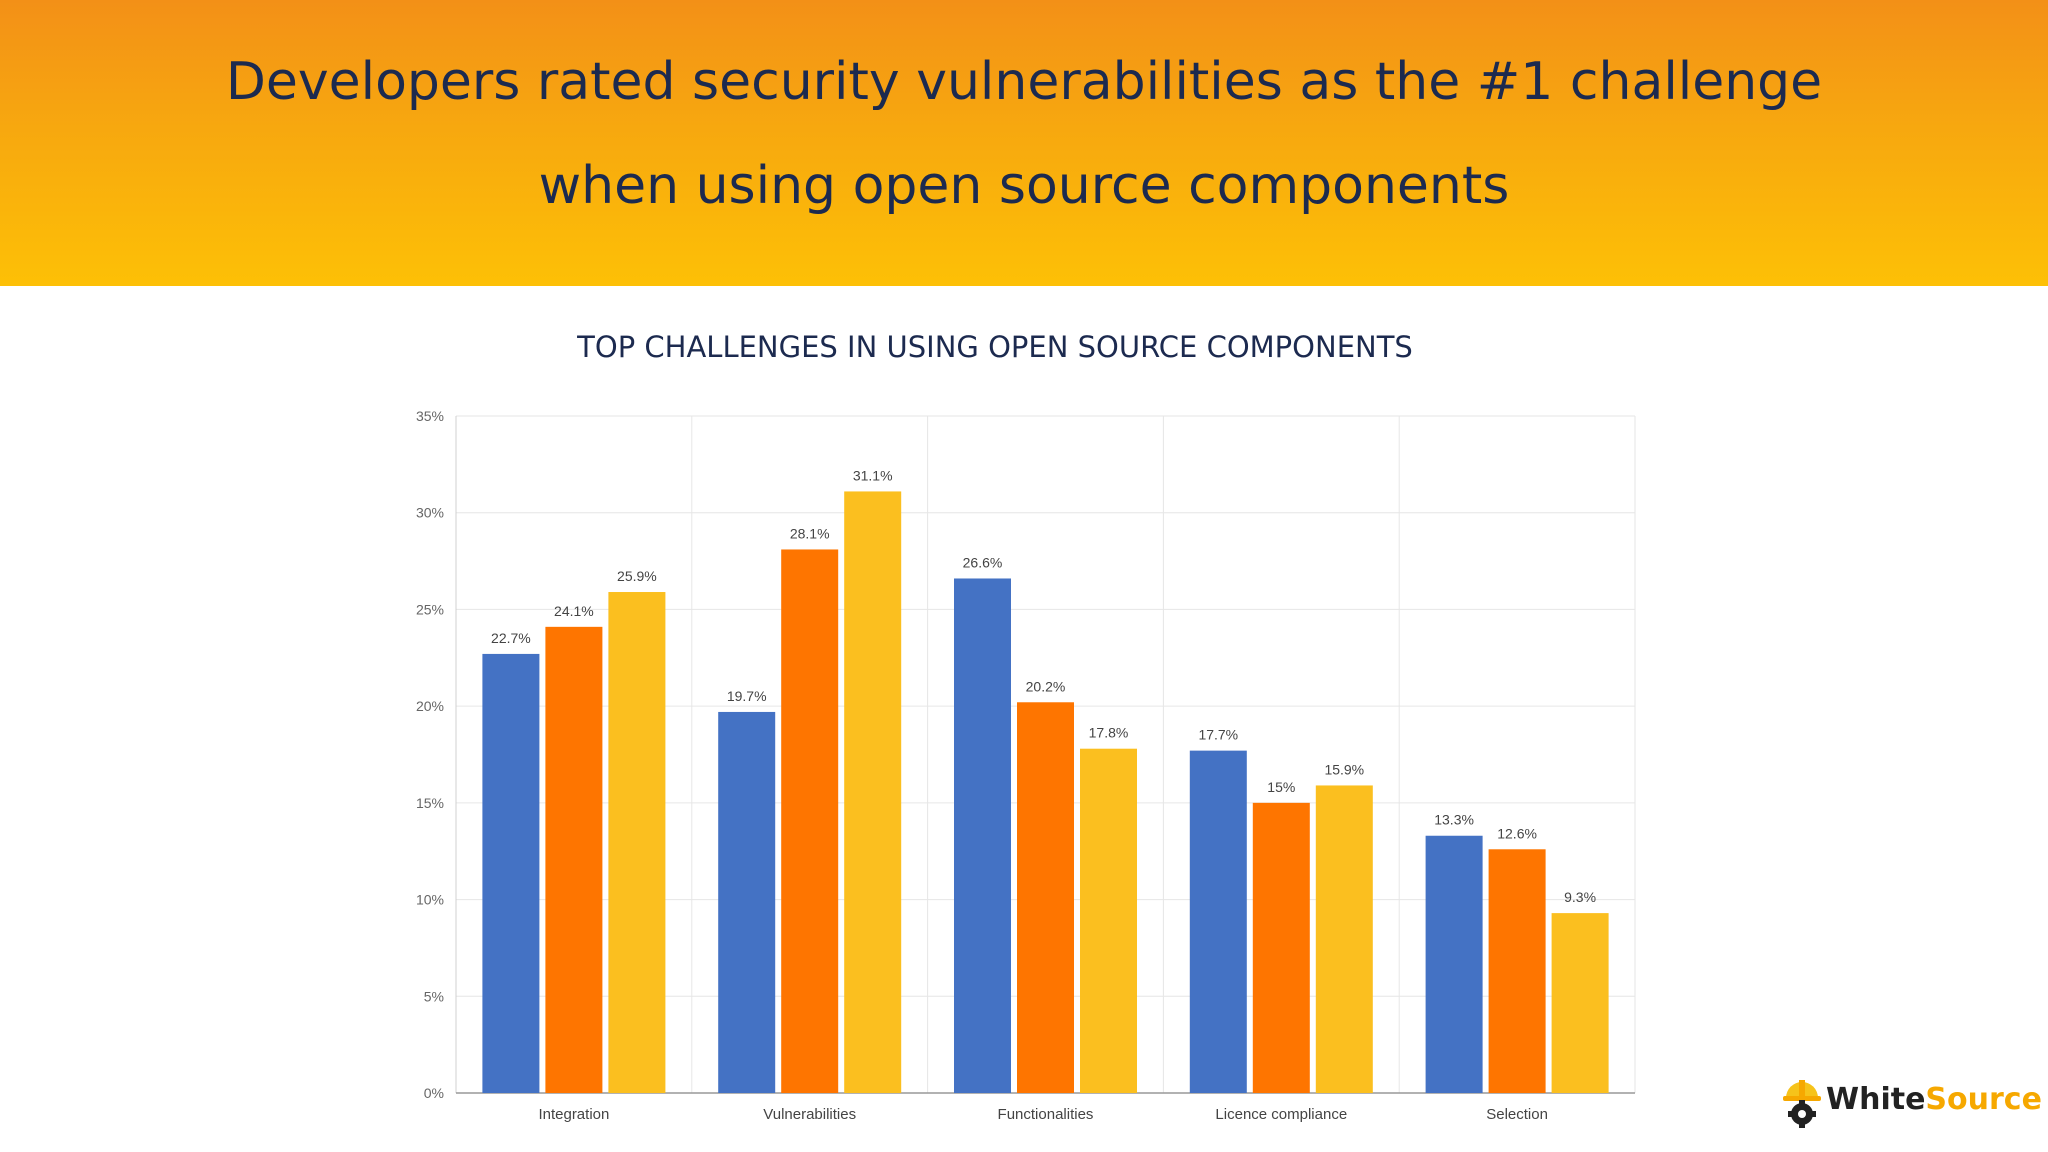 The width and height of the screenshot is (2048, 1152). I want to click on headline-line-2: when using open source components, so click(1024, 186).